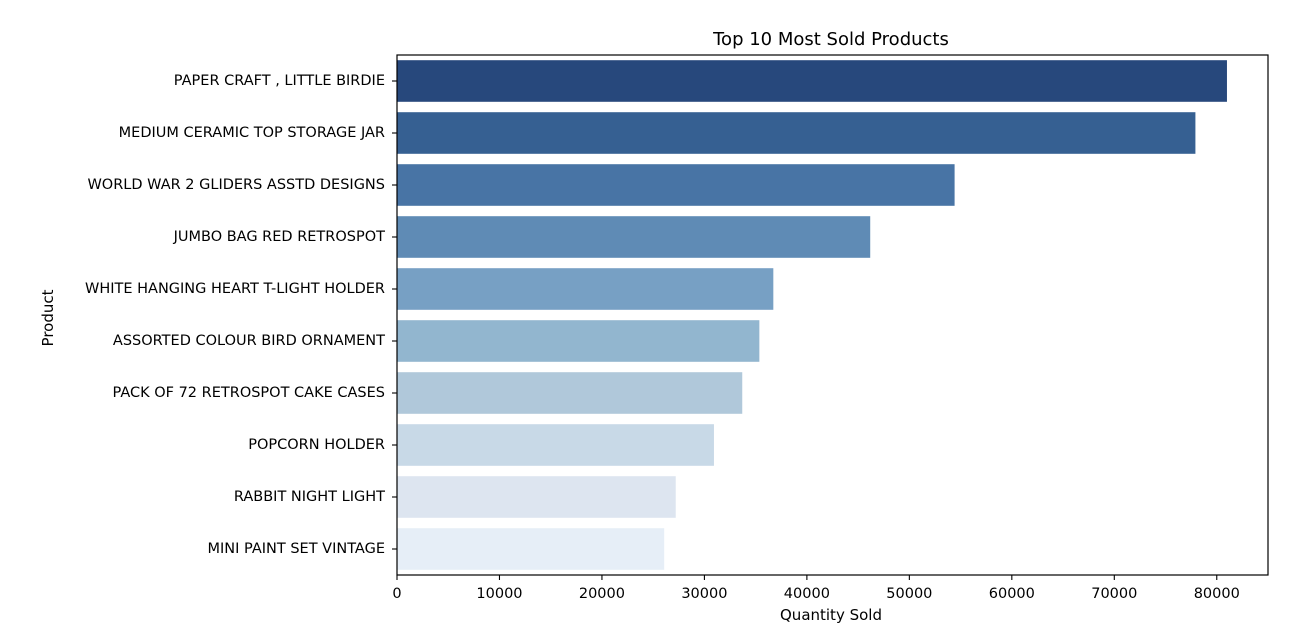  What do you see at coordinates (909, 594) in the screenshot?
I see `x-tick-label-5: 50000` at bounding box center [909, 594].